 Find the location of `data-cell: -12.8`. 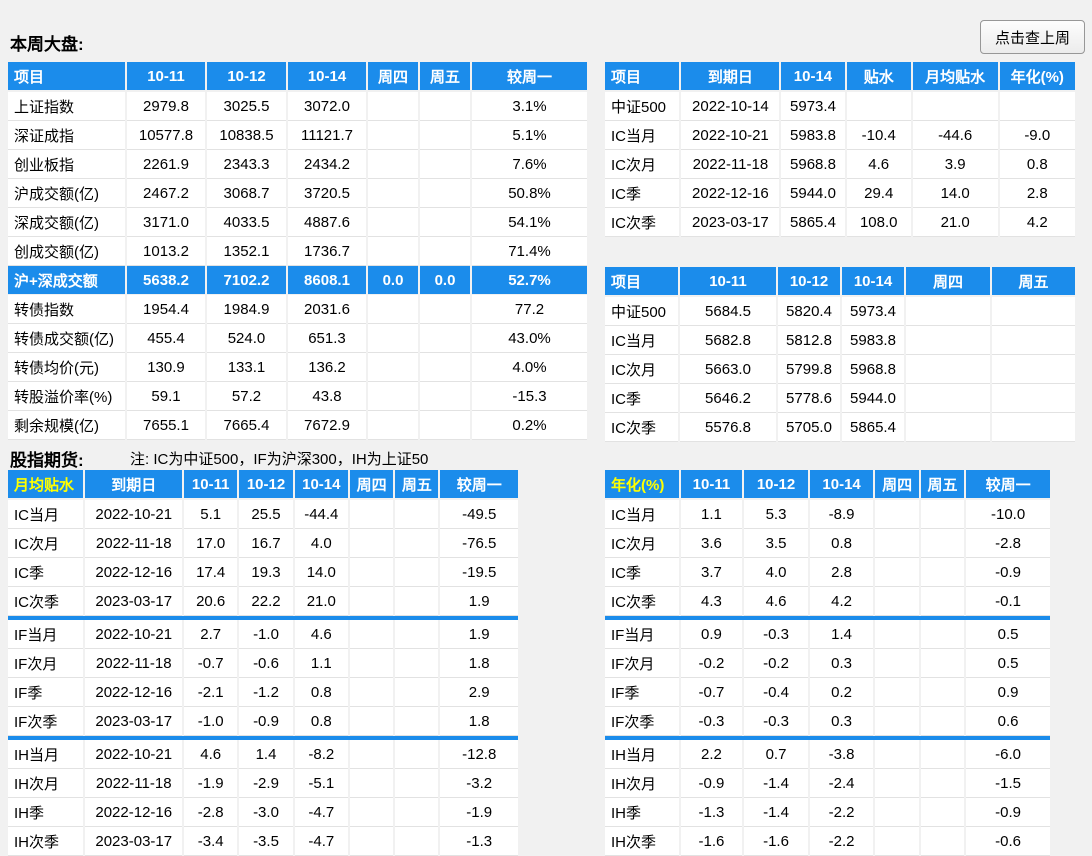

data-cell: -12.8 is located at coordinates (479, 754).